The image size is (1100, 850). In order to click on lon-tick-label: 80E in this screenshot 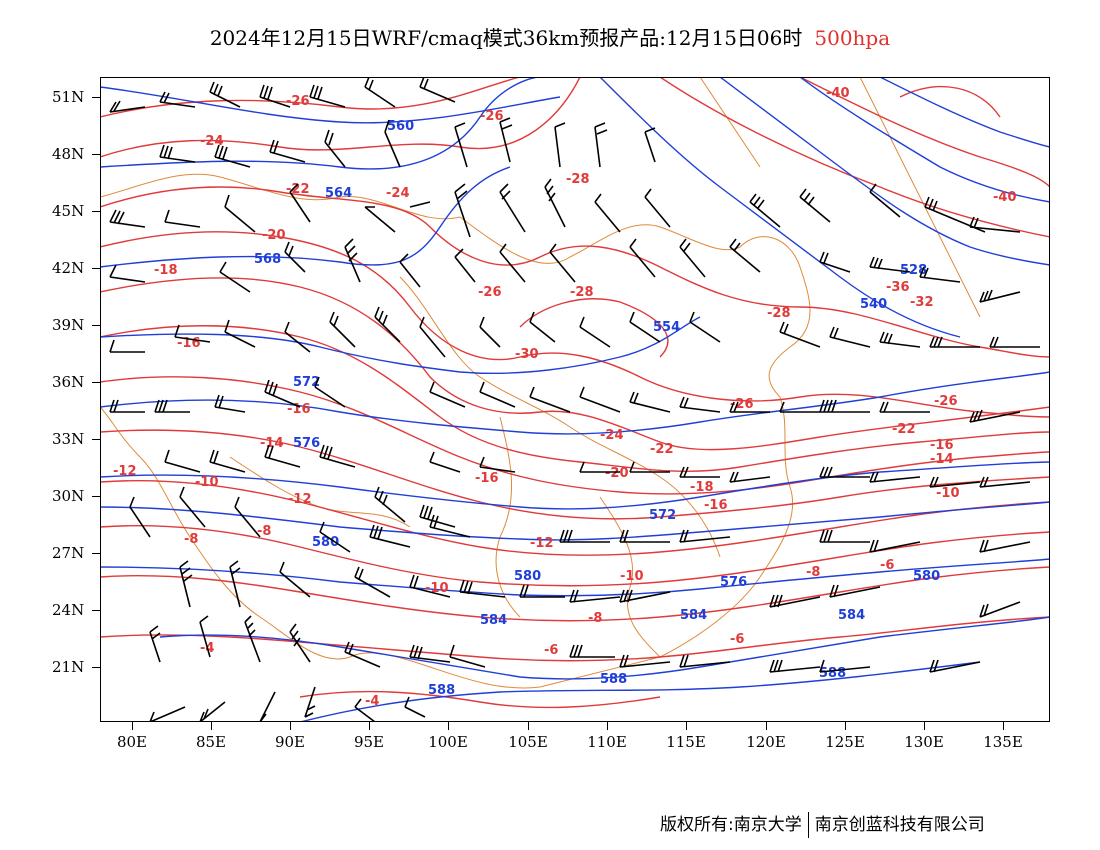, I will do `click(132, 742)`.